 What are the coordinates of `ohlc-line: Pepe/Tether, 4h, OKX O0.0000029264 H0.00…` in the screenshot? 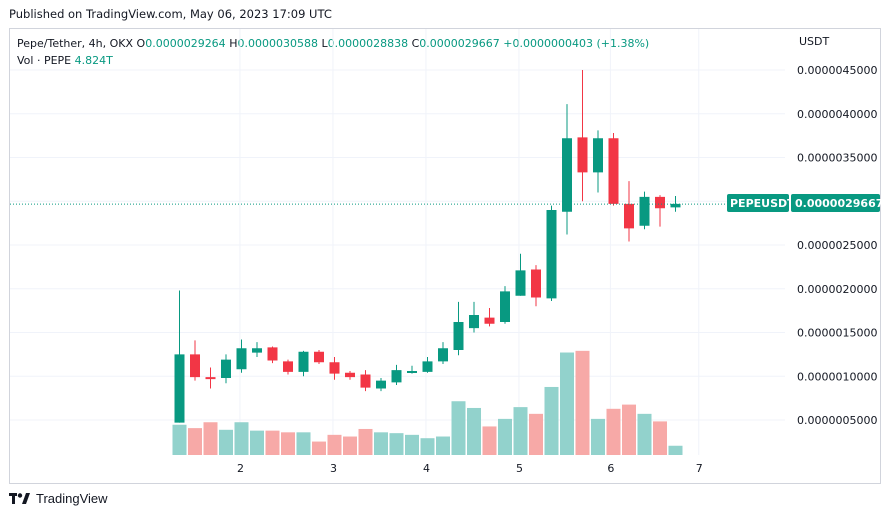 It's located at (333, 43).